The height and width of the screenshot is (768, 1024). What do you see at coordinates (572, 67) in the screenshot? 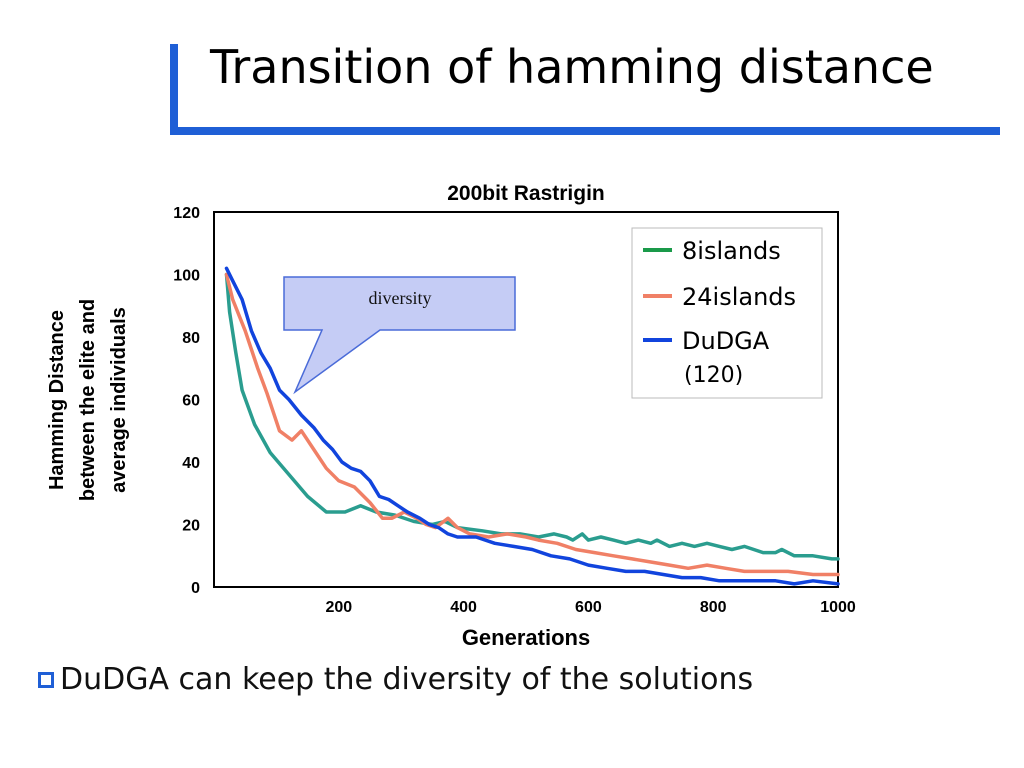
I see `slide-title: Transition of hamming distance` at bounding box center [572, 67].